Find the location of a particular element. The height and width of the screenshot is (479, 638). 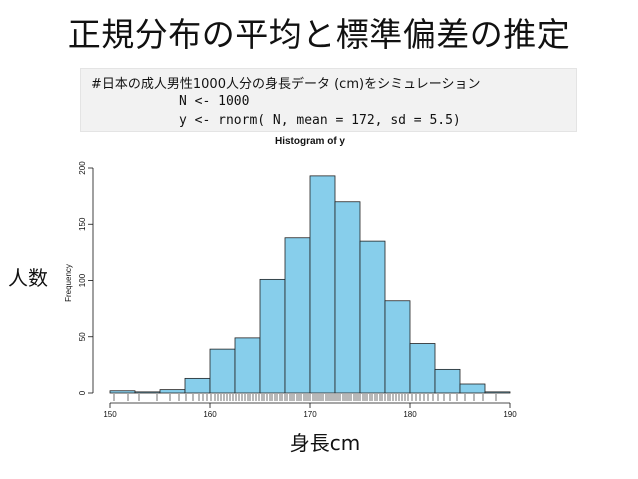

x-tick-label-1: 160 is located at coordinates (210, 414).